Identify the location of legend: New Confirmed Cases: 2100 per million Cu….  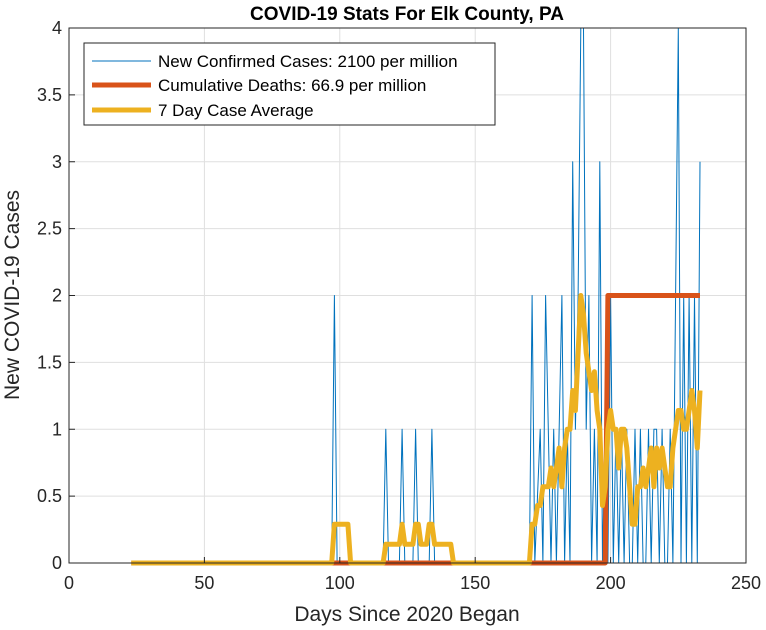
(289, 84).